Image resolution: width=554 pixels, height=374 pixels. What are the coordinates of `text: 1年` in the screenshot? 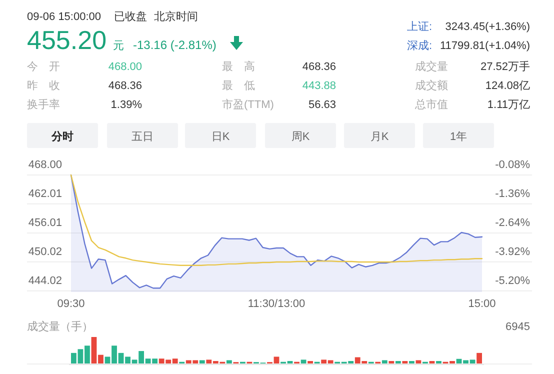 It's located at (459, 137).